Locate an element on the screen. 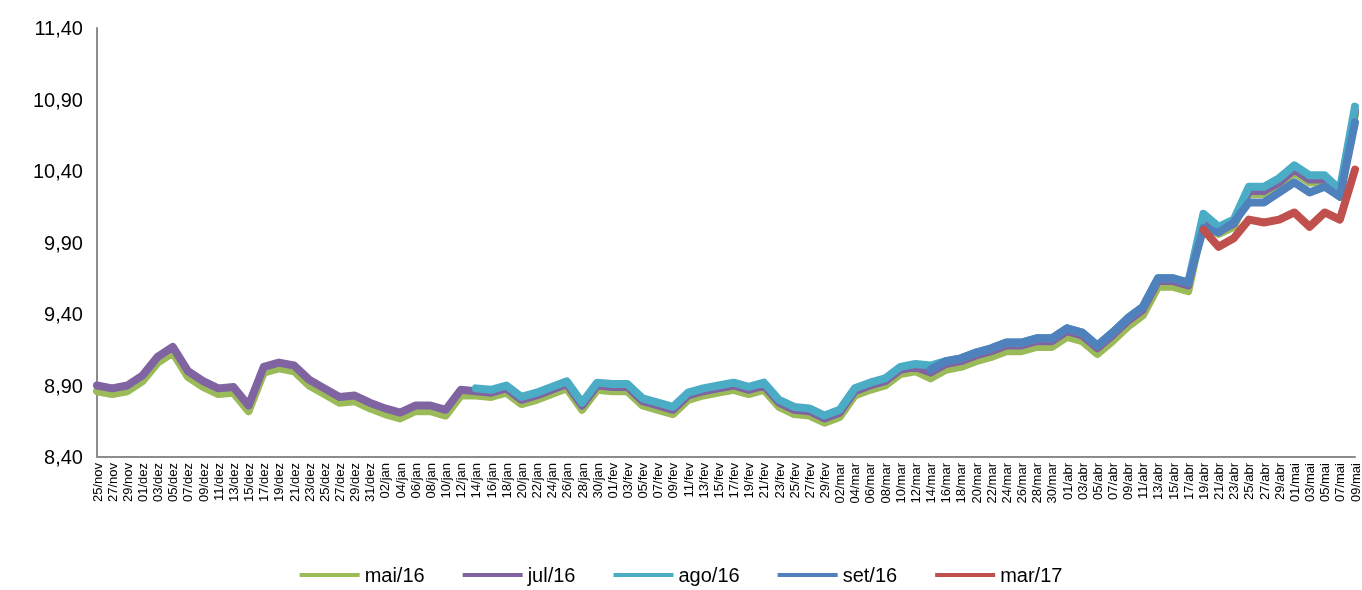 The image size is (1362, 590). x-tick-label: 27/abr is located at coordinates (1264, 481).